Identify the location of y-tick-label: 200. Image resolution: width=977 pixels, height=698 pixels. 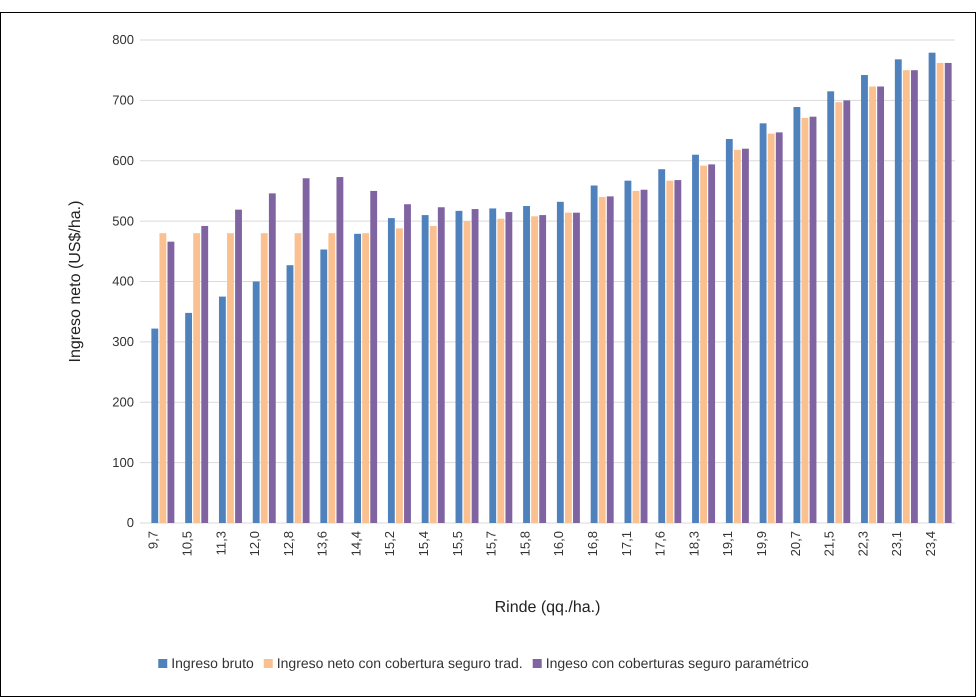
(123, 402).